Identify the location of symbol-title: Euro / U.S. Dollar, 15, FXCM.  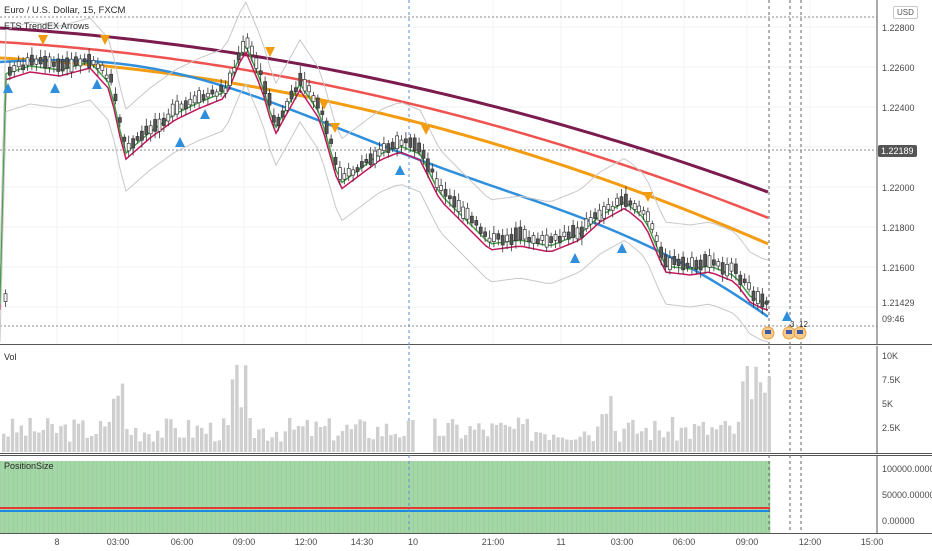
(65, 10).